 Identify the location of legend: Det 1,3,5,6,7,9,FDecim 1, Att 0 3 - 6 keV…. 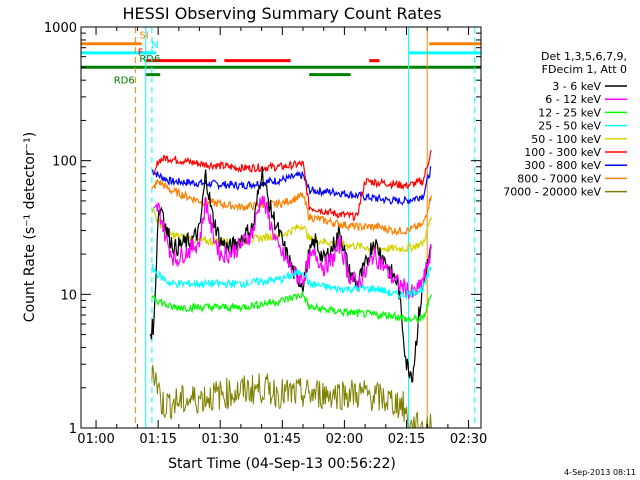
(565, 124).